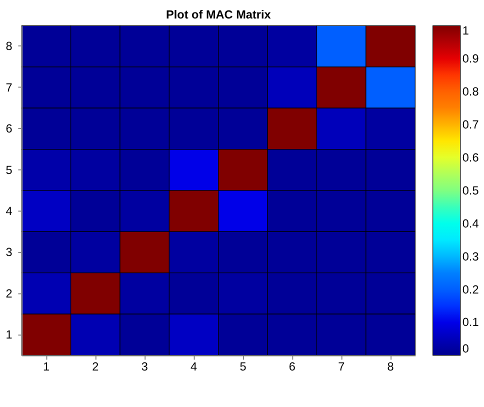  I want to click on x-tick-label: 5, so click(243, 367).